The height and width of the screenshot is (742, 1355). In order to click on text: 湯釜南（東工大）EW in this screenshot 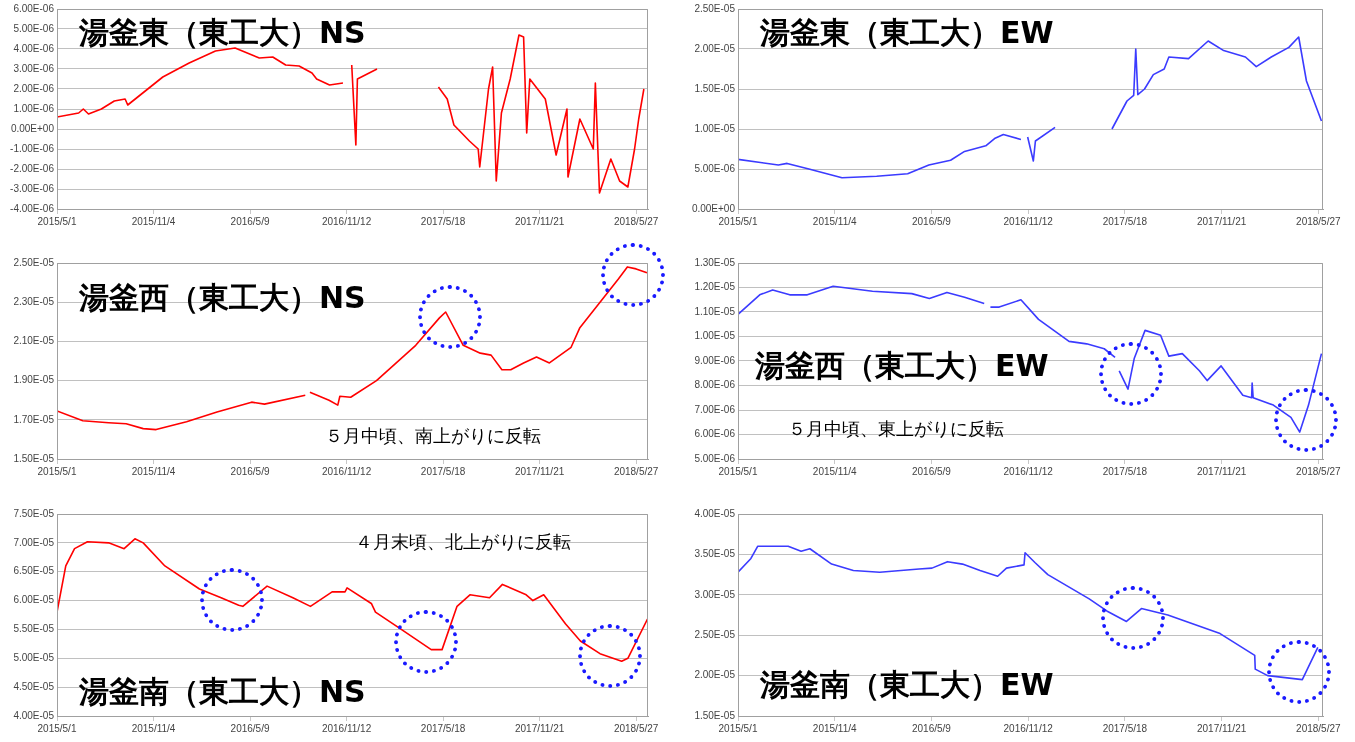, I will do `click(906, 684)`.